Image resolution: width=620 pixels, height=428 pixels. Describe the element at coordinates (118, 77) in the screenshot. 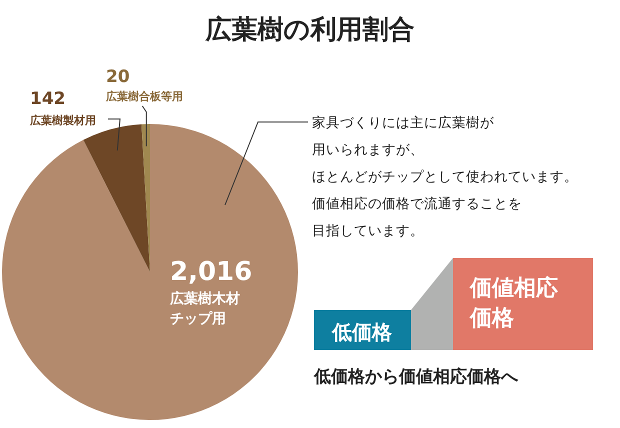

I see `data-label: 20` at that location.